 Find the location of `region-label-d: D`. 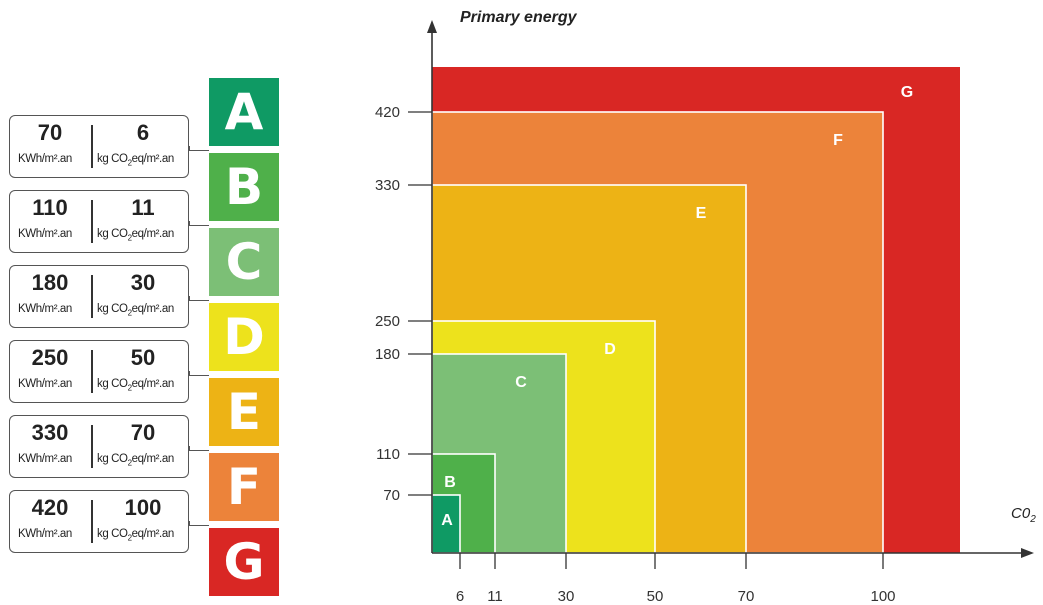

region-label-d: D is located at coordinates (610, 349).